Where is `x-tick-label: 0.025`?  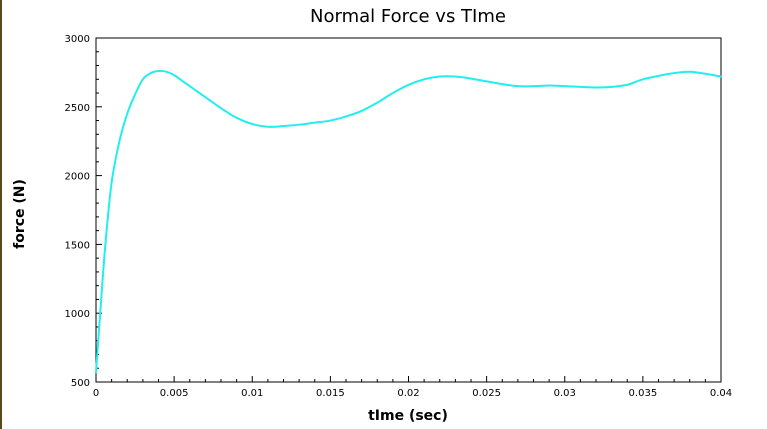 x-tick-label: 0.025 is located at coordinates (486, 393).